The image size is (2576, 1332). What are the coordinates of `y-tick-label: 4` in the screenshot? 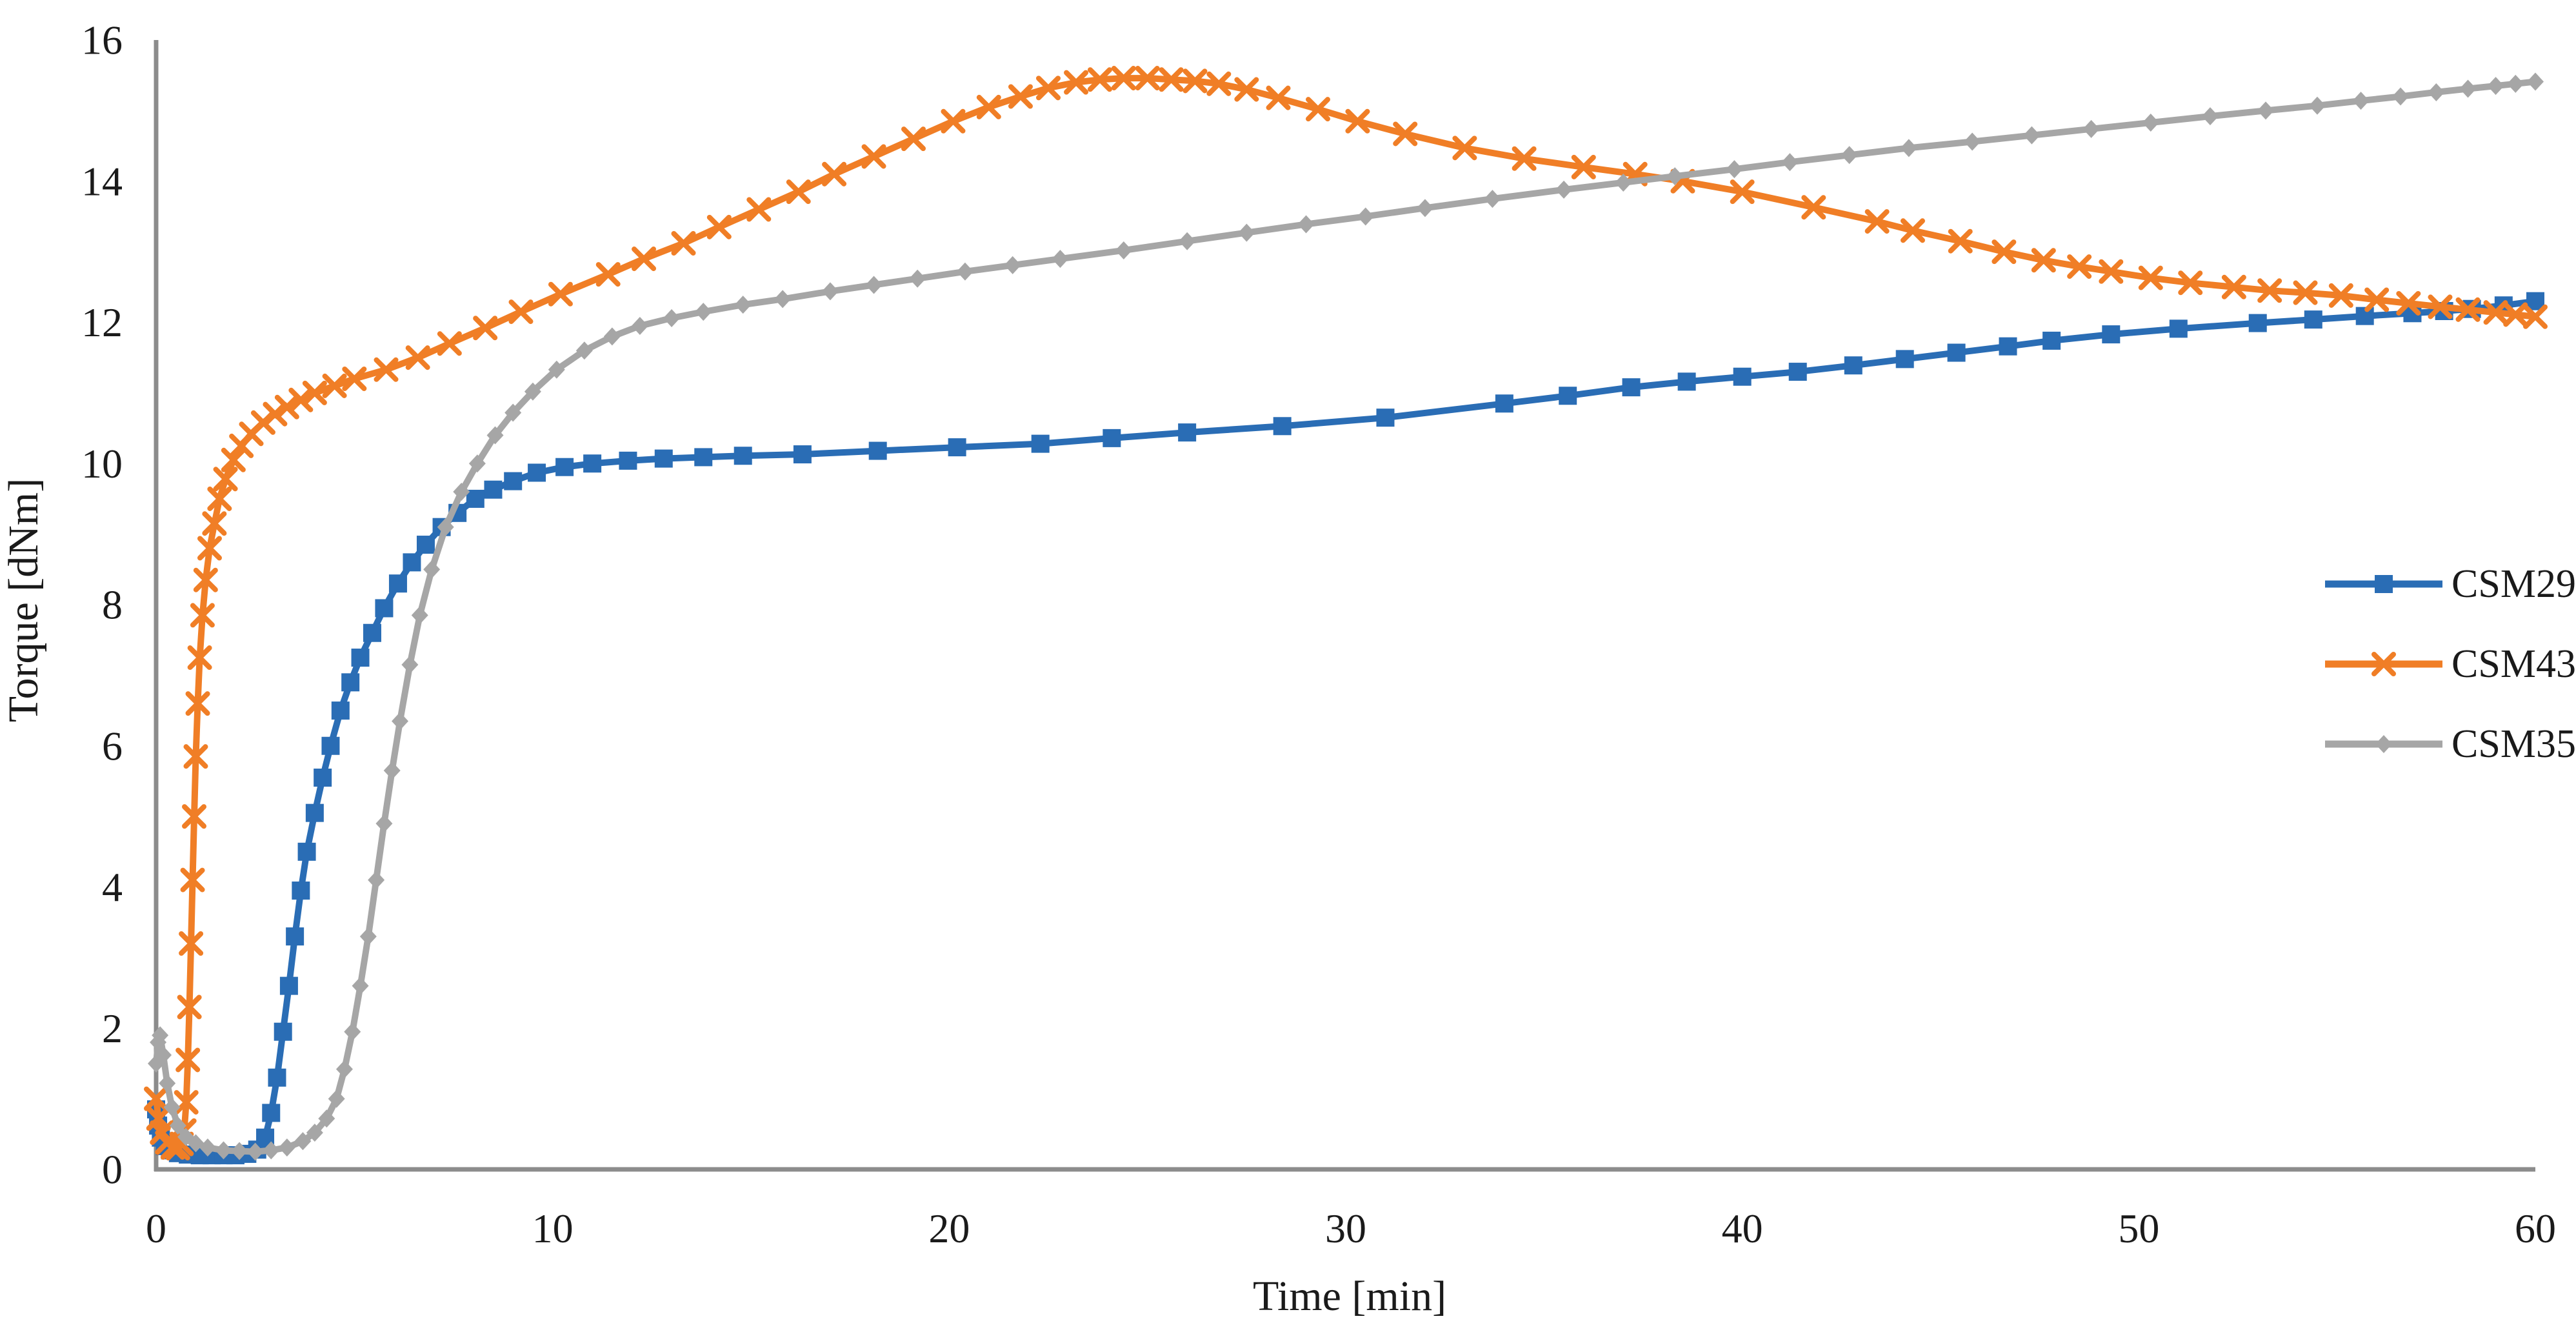 It's located at (112, 887).